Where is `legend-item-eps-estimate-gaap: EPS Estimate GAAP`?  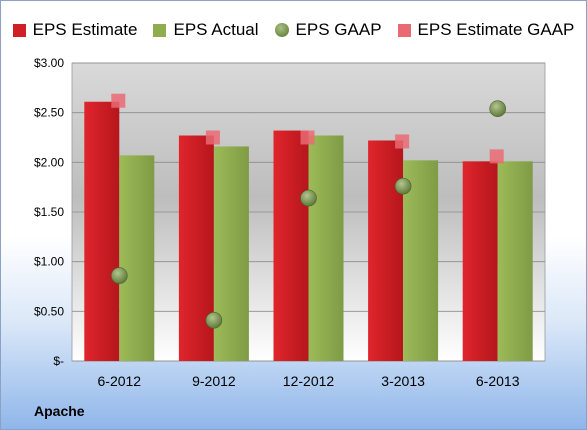
legend-item-eps-estimate-gaap: EPS Estimate GAAP is located at coordinates (486, 30).